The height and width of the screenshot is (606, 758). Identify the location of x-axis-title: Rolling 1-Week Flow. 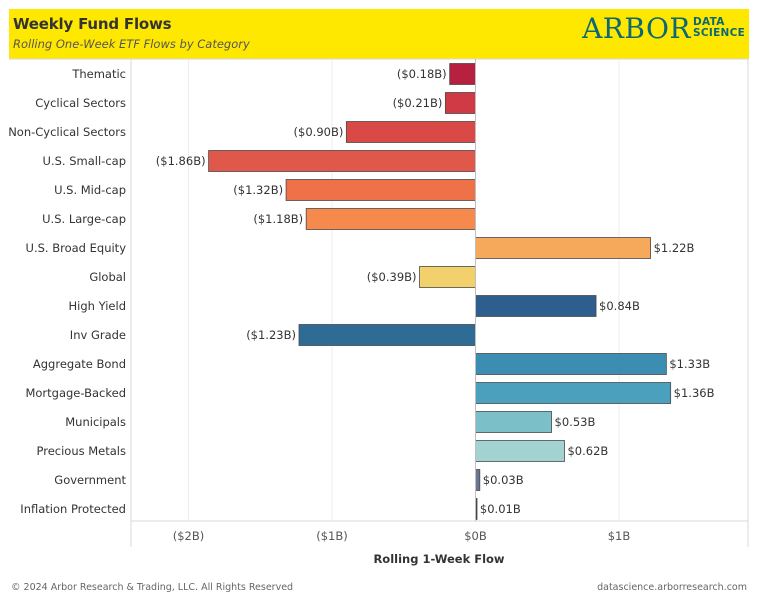
(438, 559).